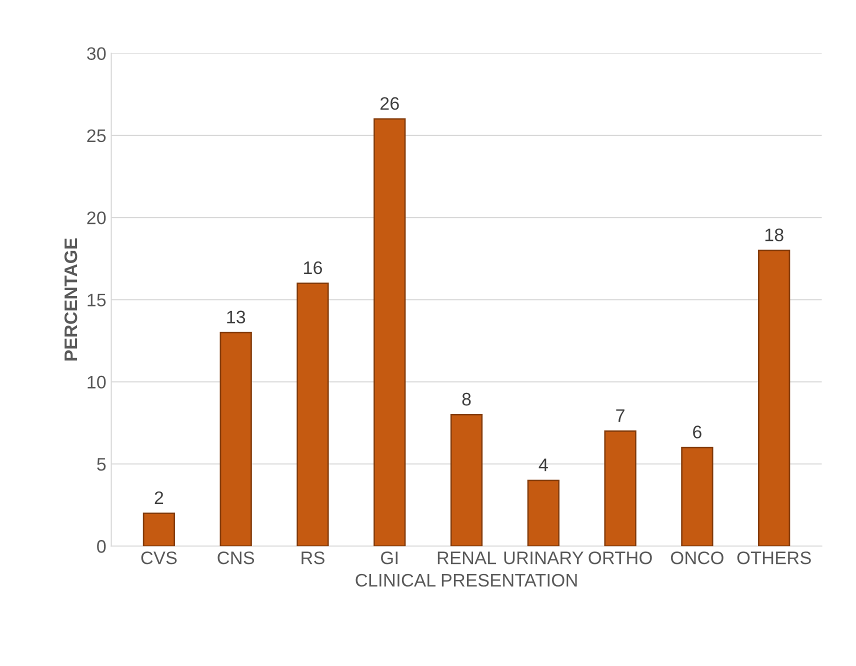 Image resolution: width=856 pixels, height=666 pixels. Describe the element at coordinates (313, 267) in the screenshot. I see `data-label: 16` at that location.